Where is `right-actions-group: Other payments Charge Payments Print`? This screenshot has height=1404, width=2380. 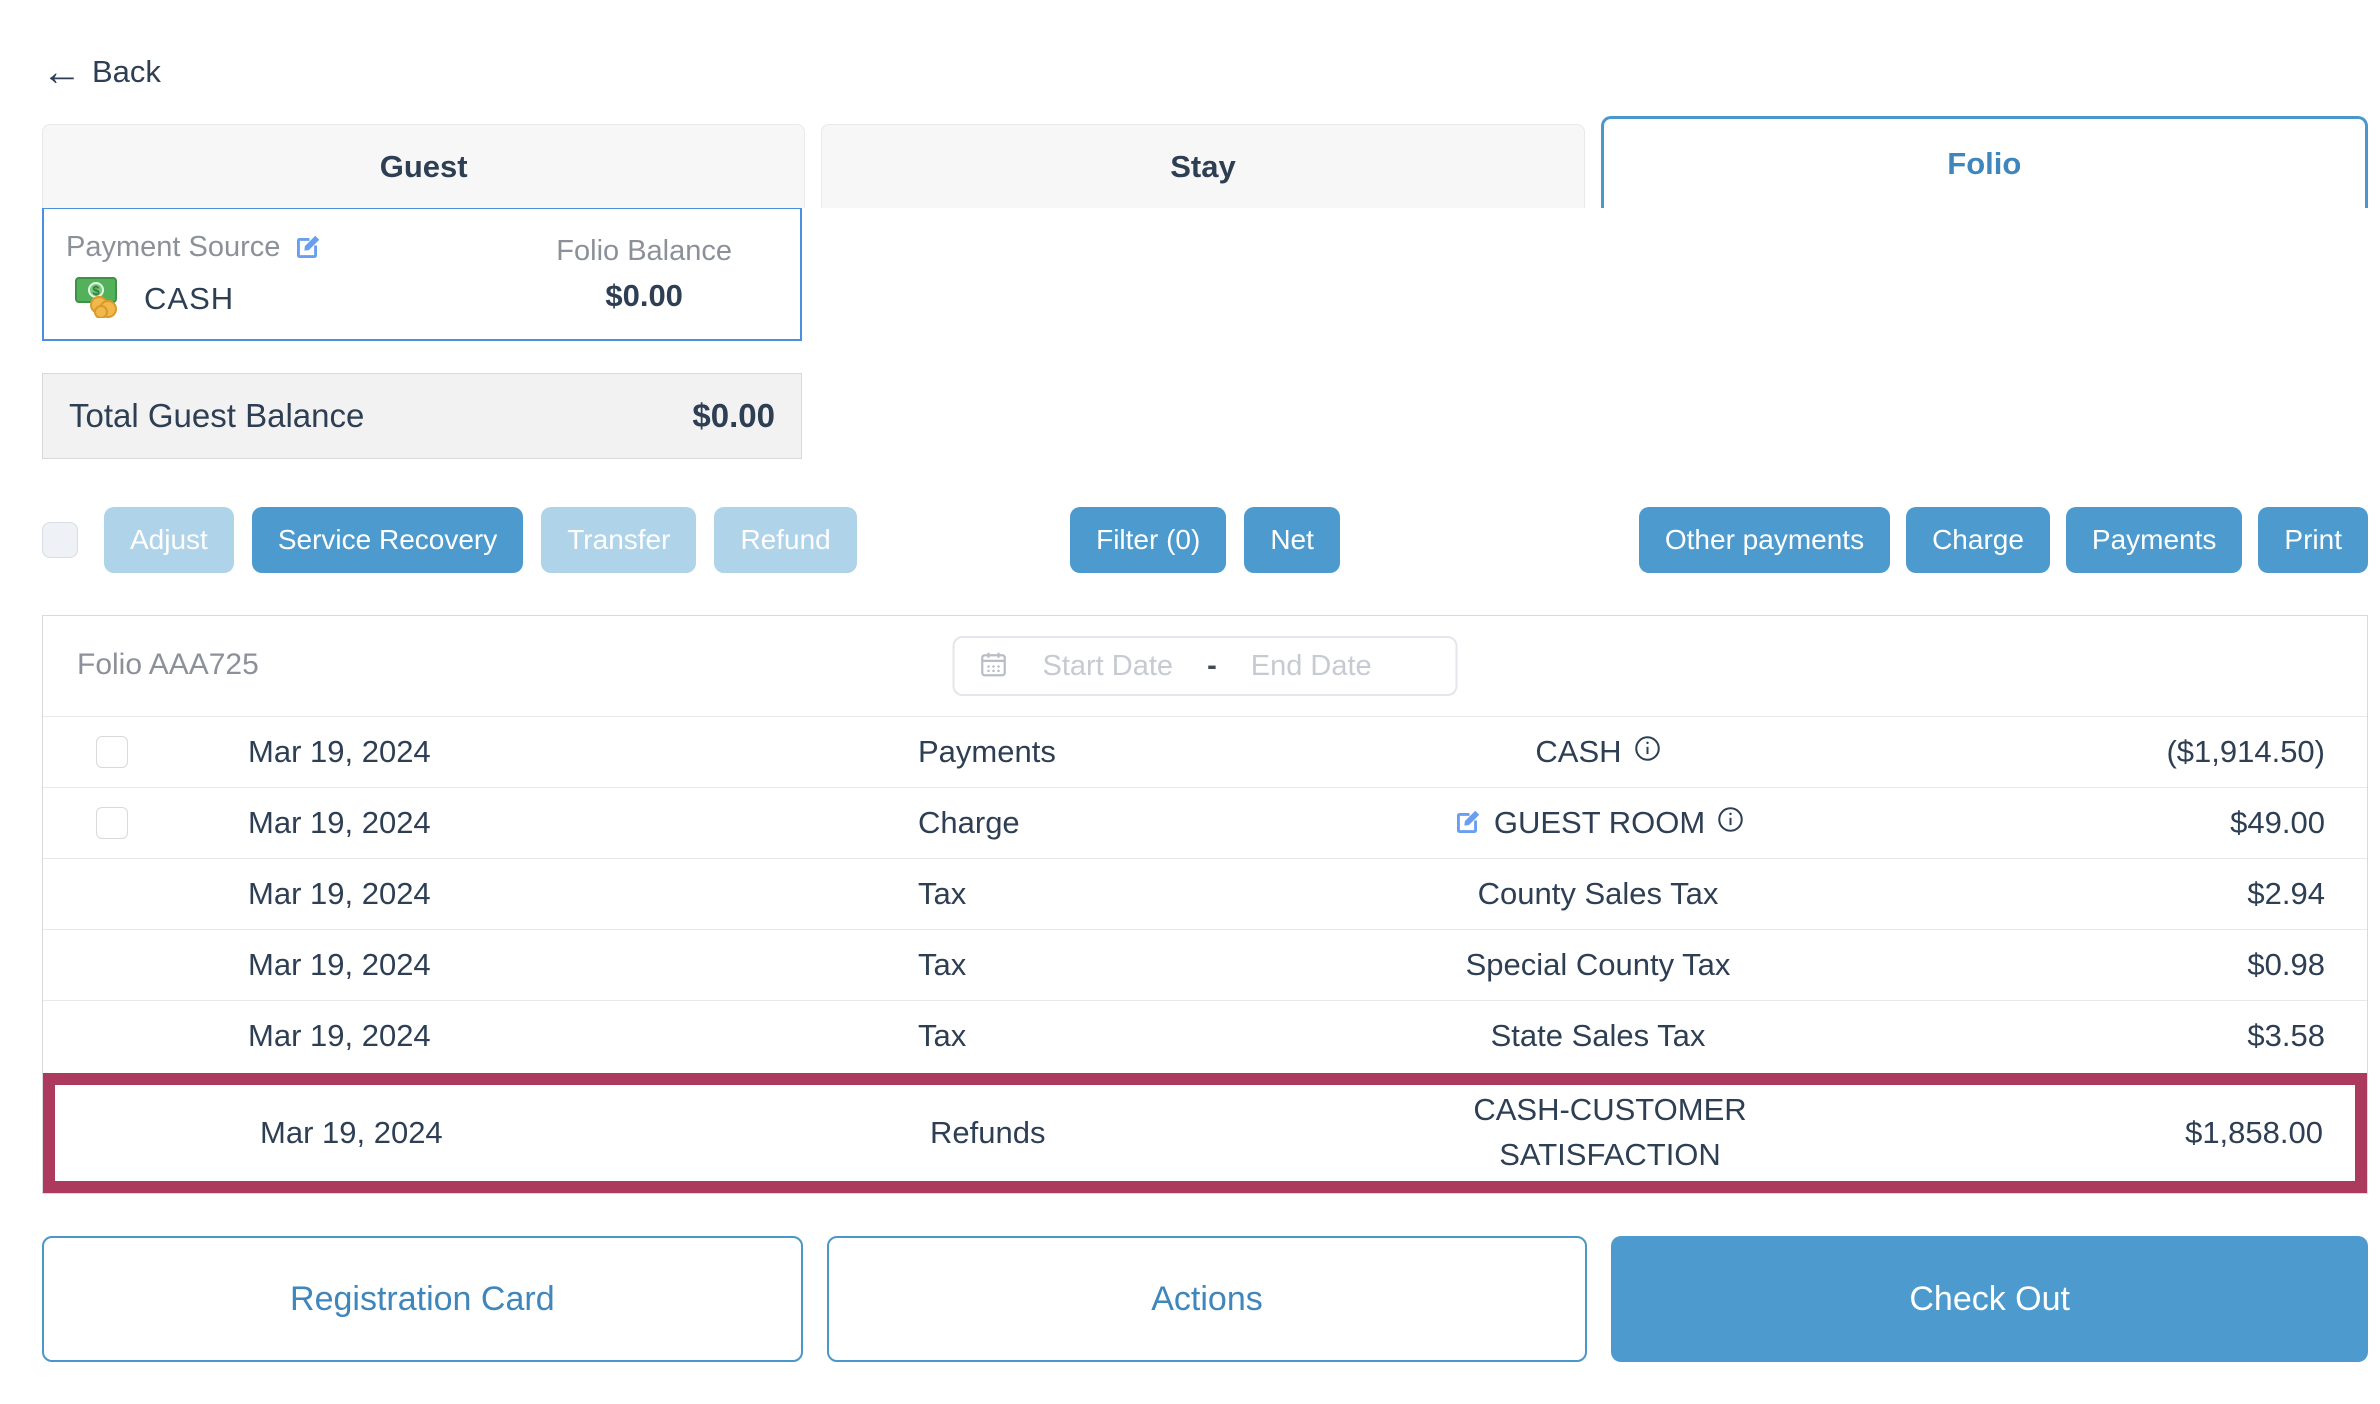
right-actions-group: Other payments Charge Payments Print is located at coordinates (1854, 540).